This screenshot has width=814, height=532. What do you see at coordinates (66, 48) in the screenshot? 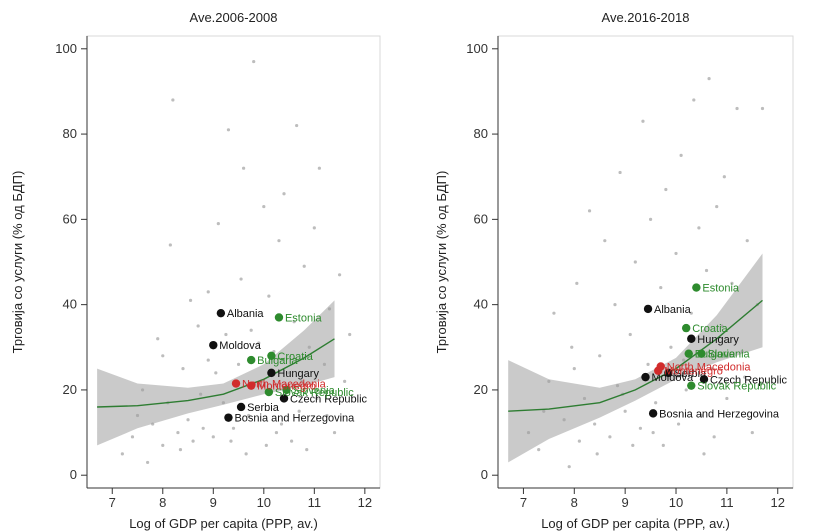
I see `y-tick-label: 100` at bounding box center [66, 48].